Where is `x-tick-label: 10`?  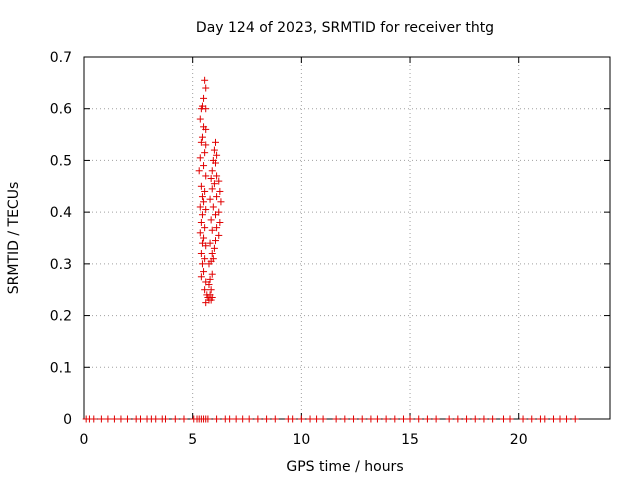
x-tick-label: 10 is located at coordinates (301, 440).